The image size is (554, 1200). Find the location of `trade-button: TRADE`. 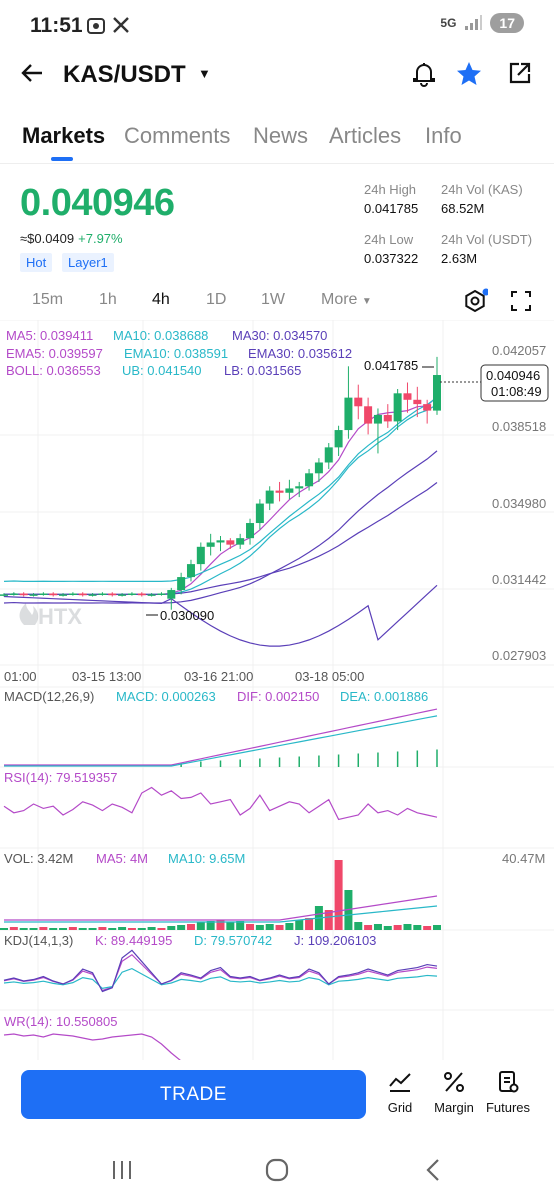

trade-button: TRADE is located at coordinates (193, 1094).